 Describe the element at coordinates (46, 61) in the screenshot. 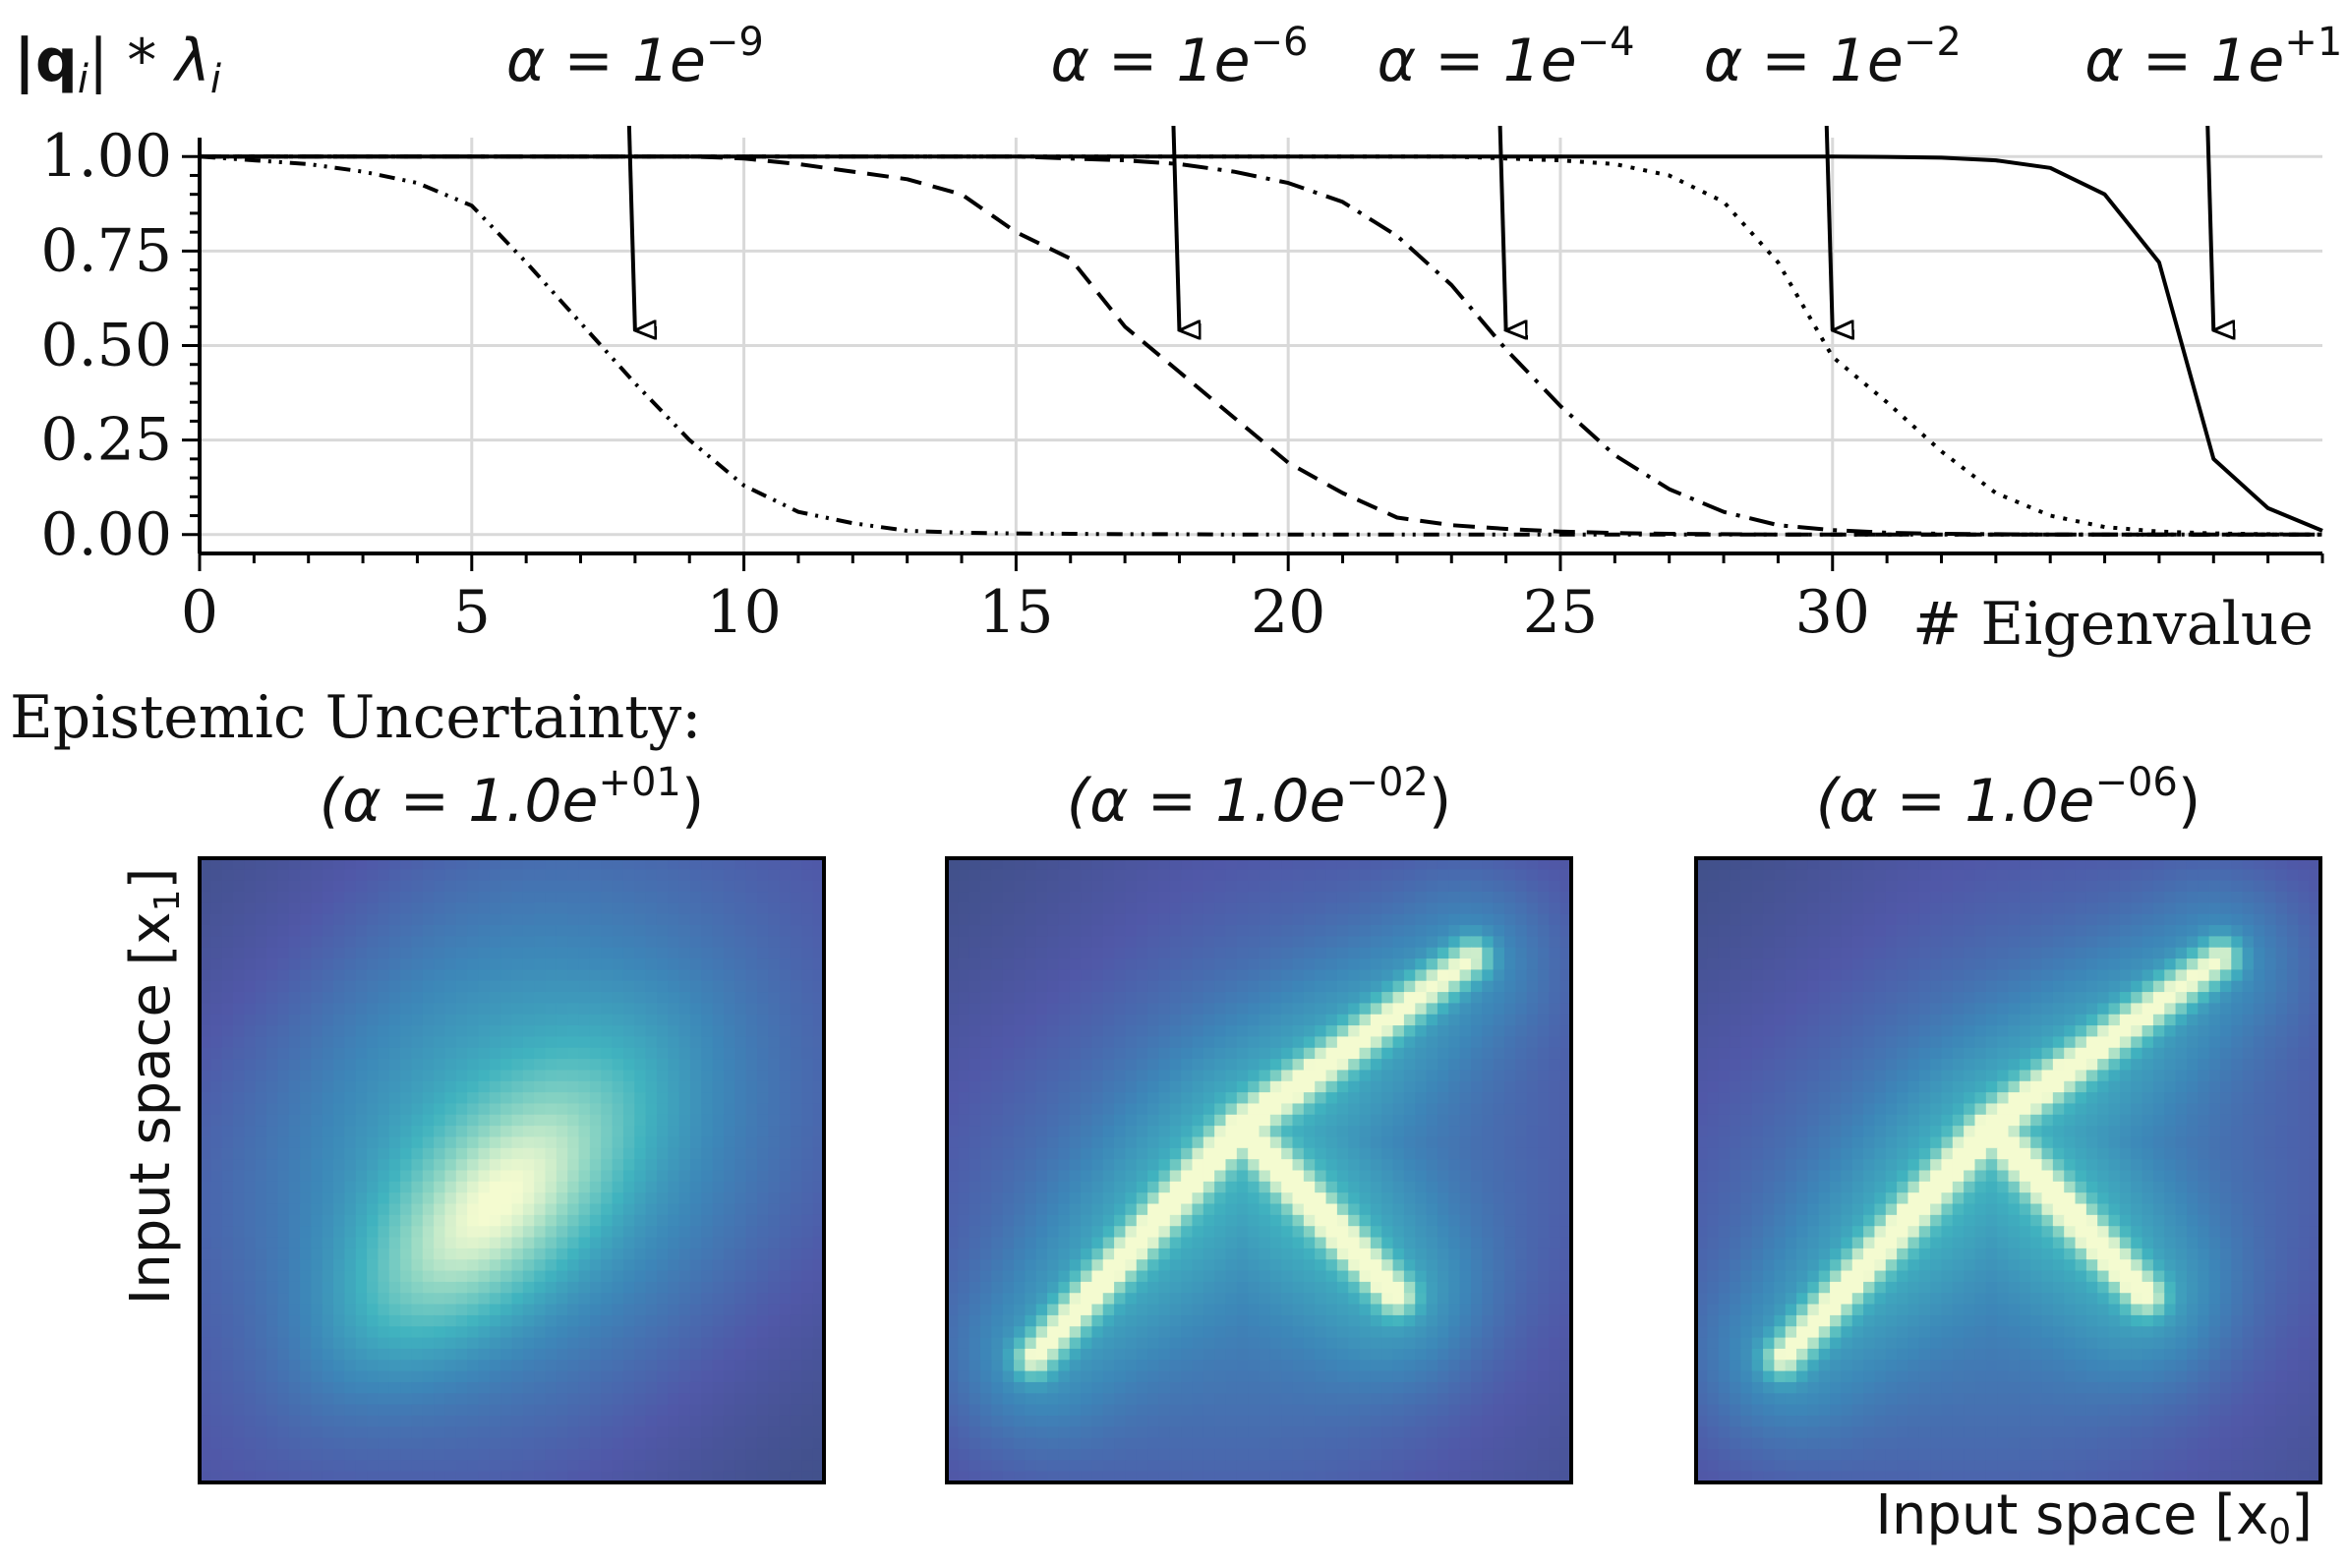

I see `y-label-base: |q` at that location.